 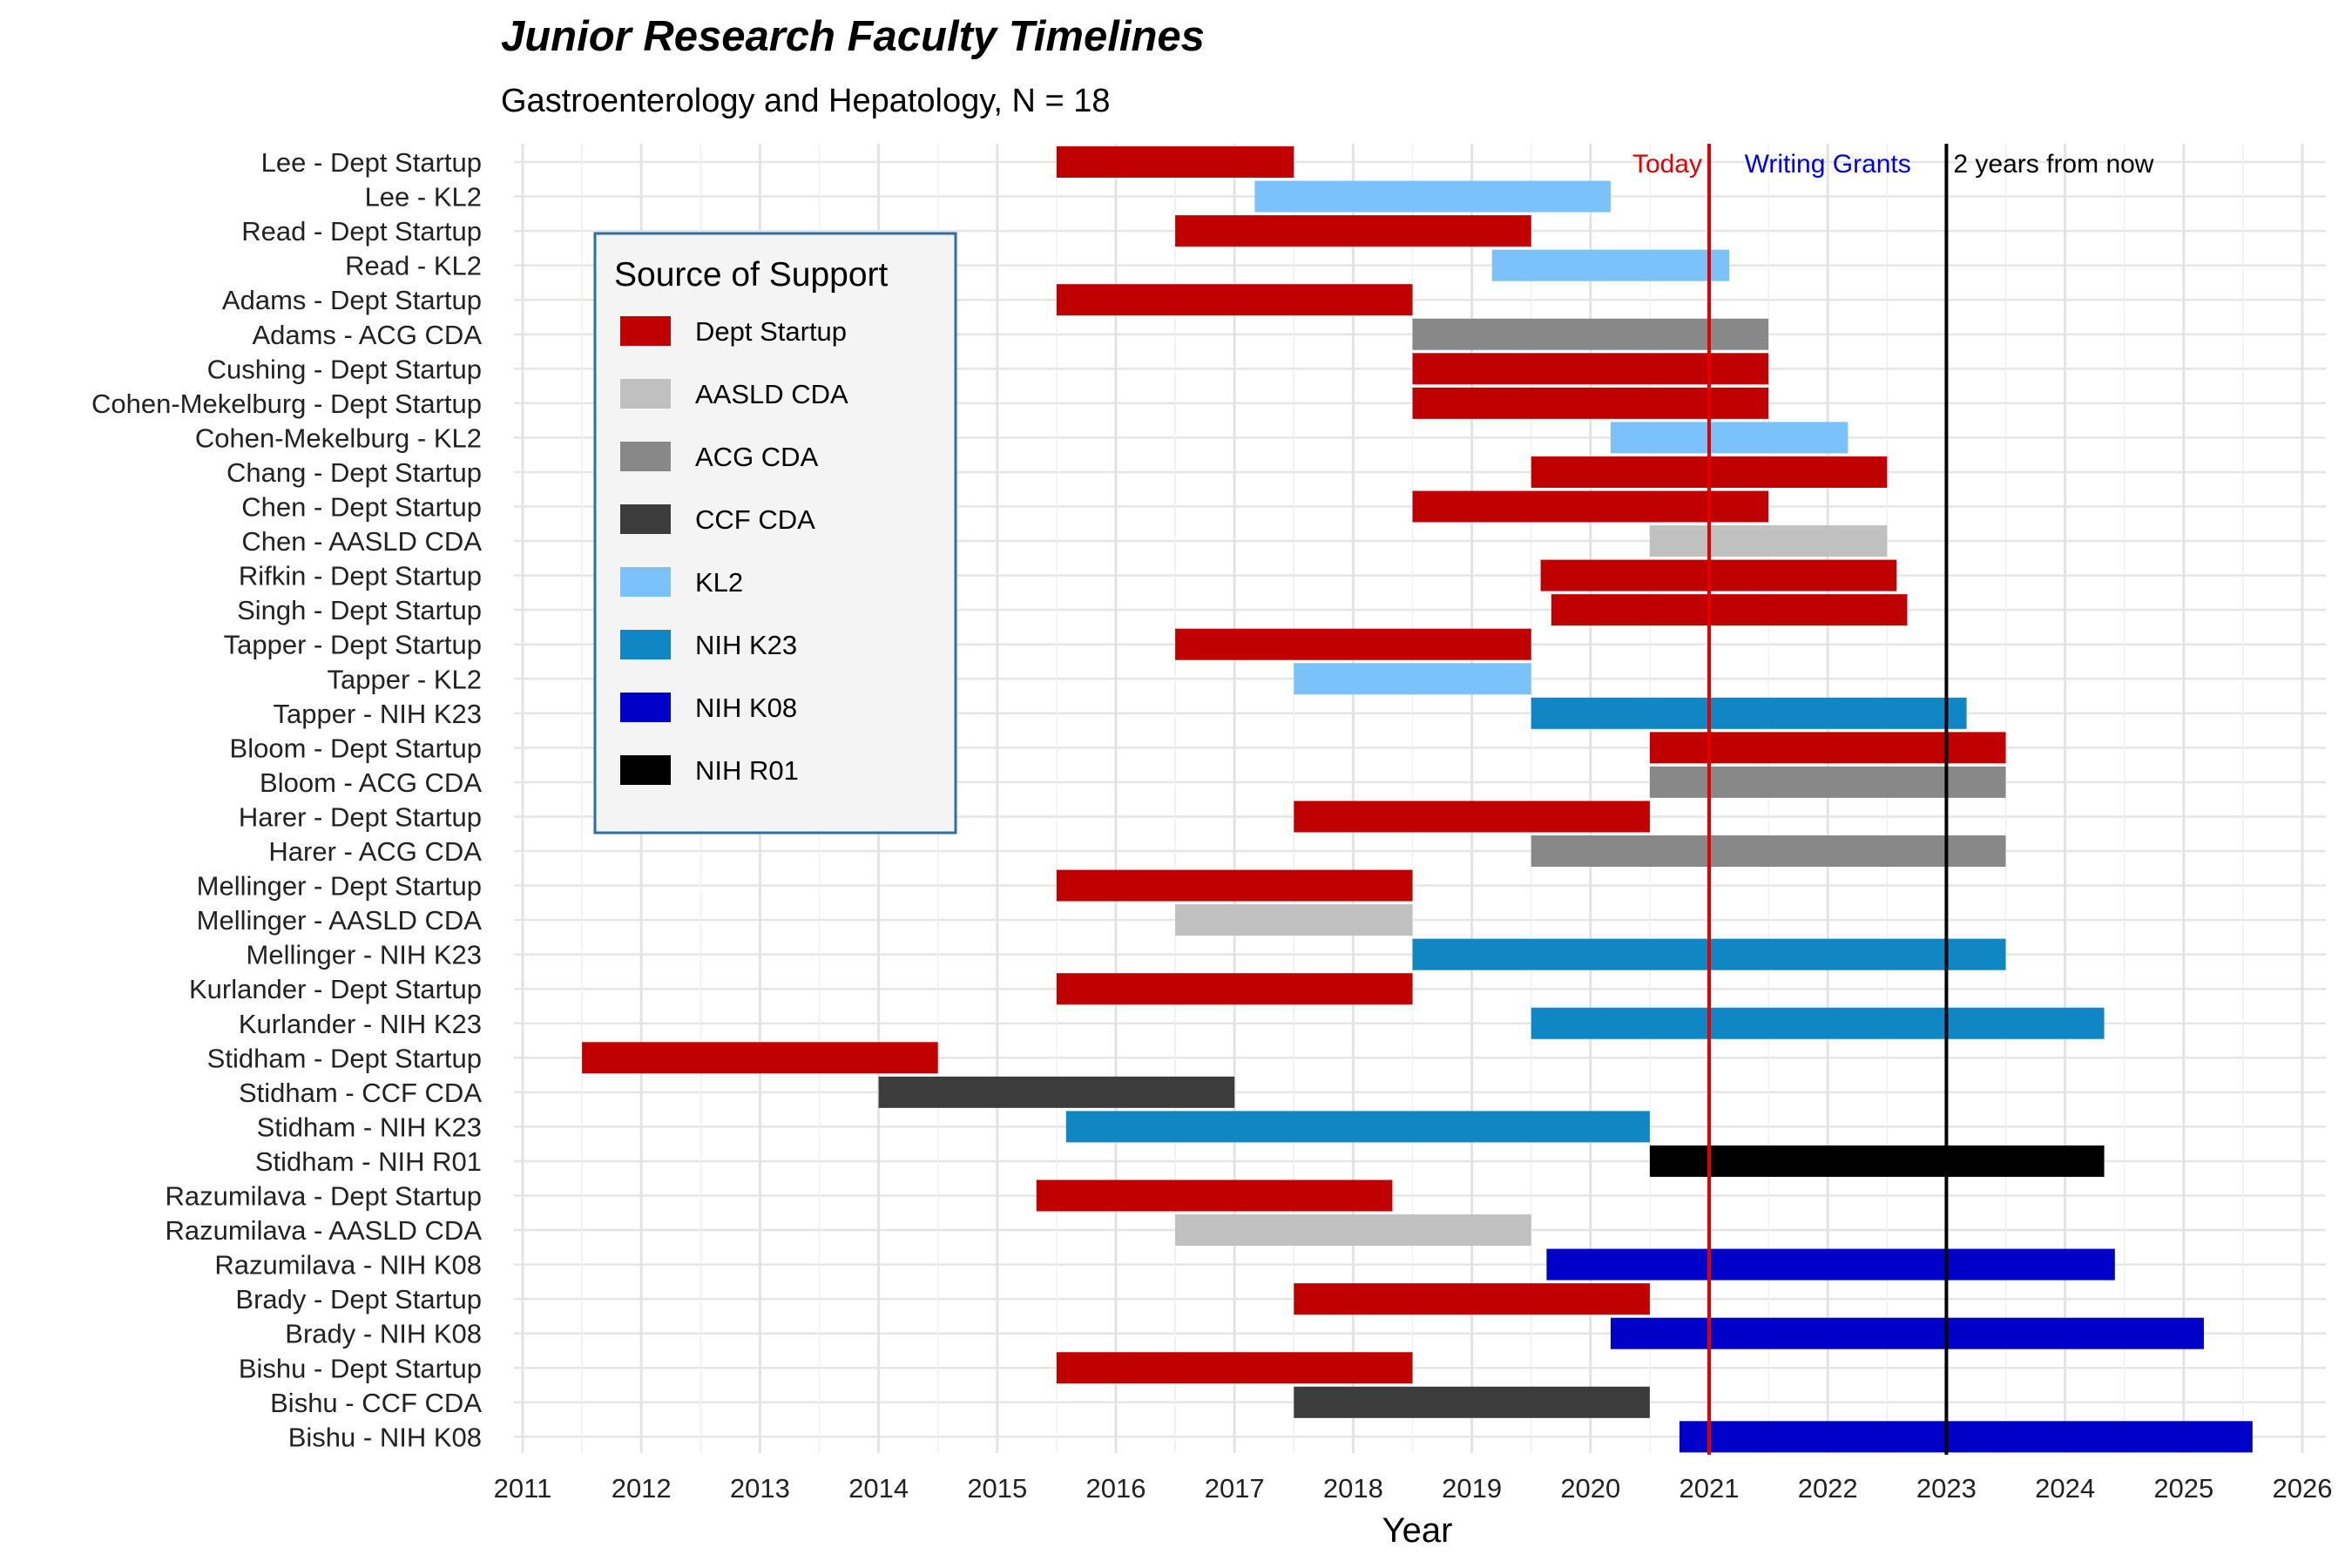 I want to click on y-tick-label: Adams - Dept Startup, so click(x=352, y=300).